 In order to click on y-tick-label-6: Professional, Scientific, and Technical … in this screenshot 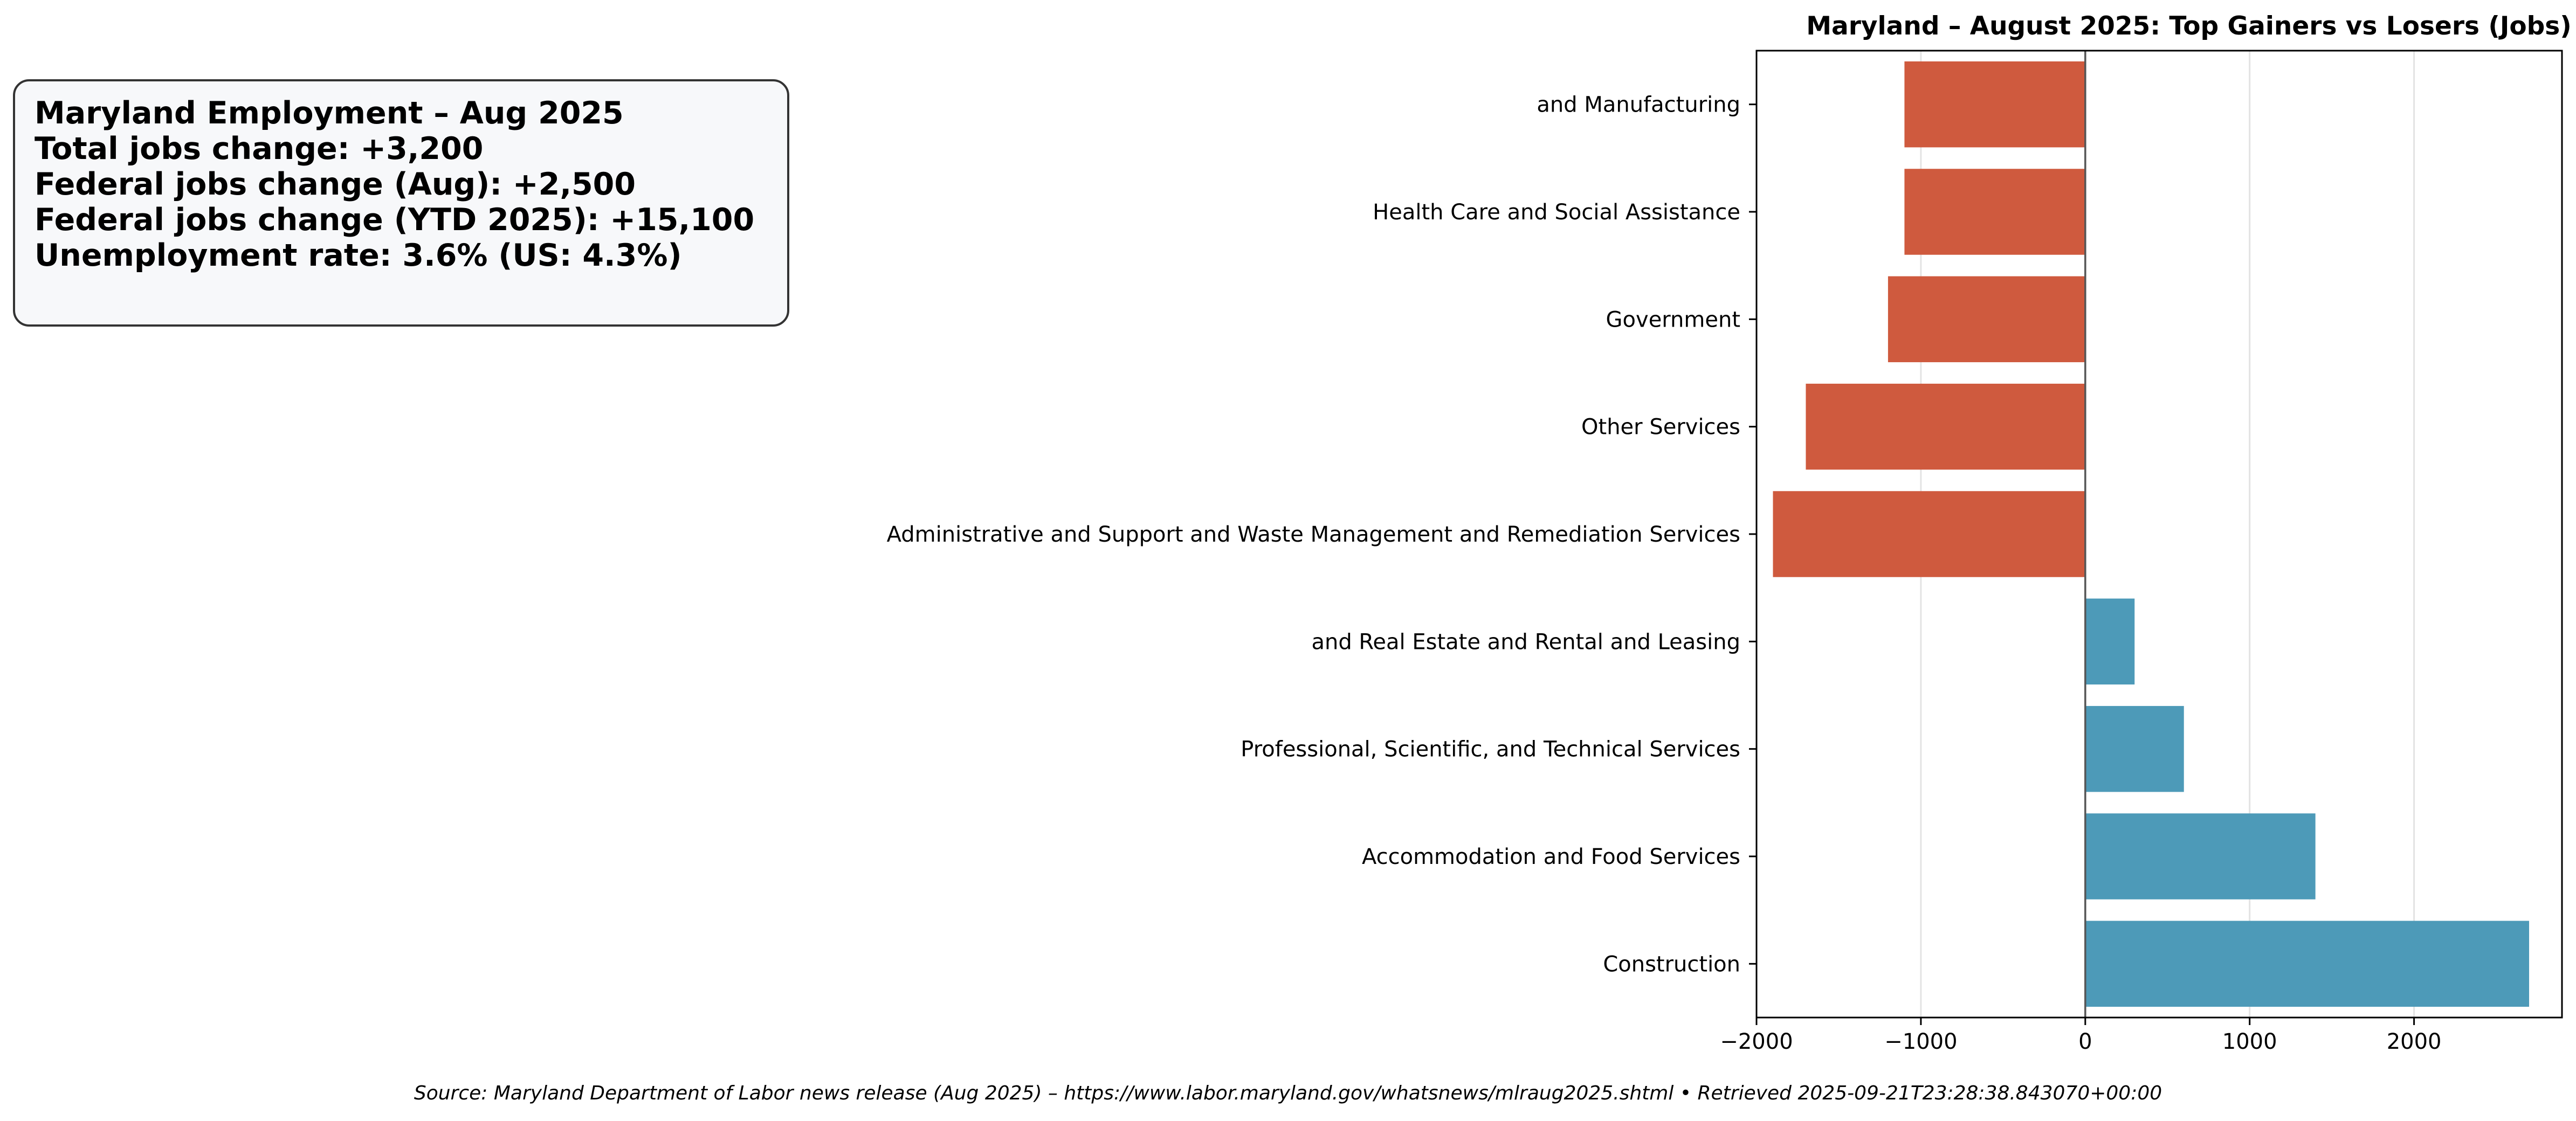, I will do `click(1490, 749)`.